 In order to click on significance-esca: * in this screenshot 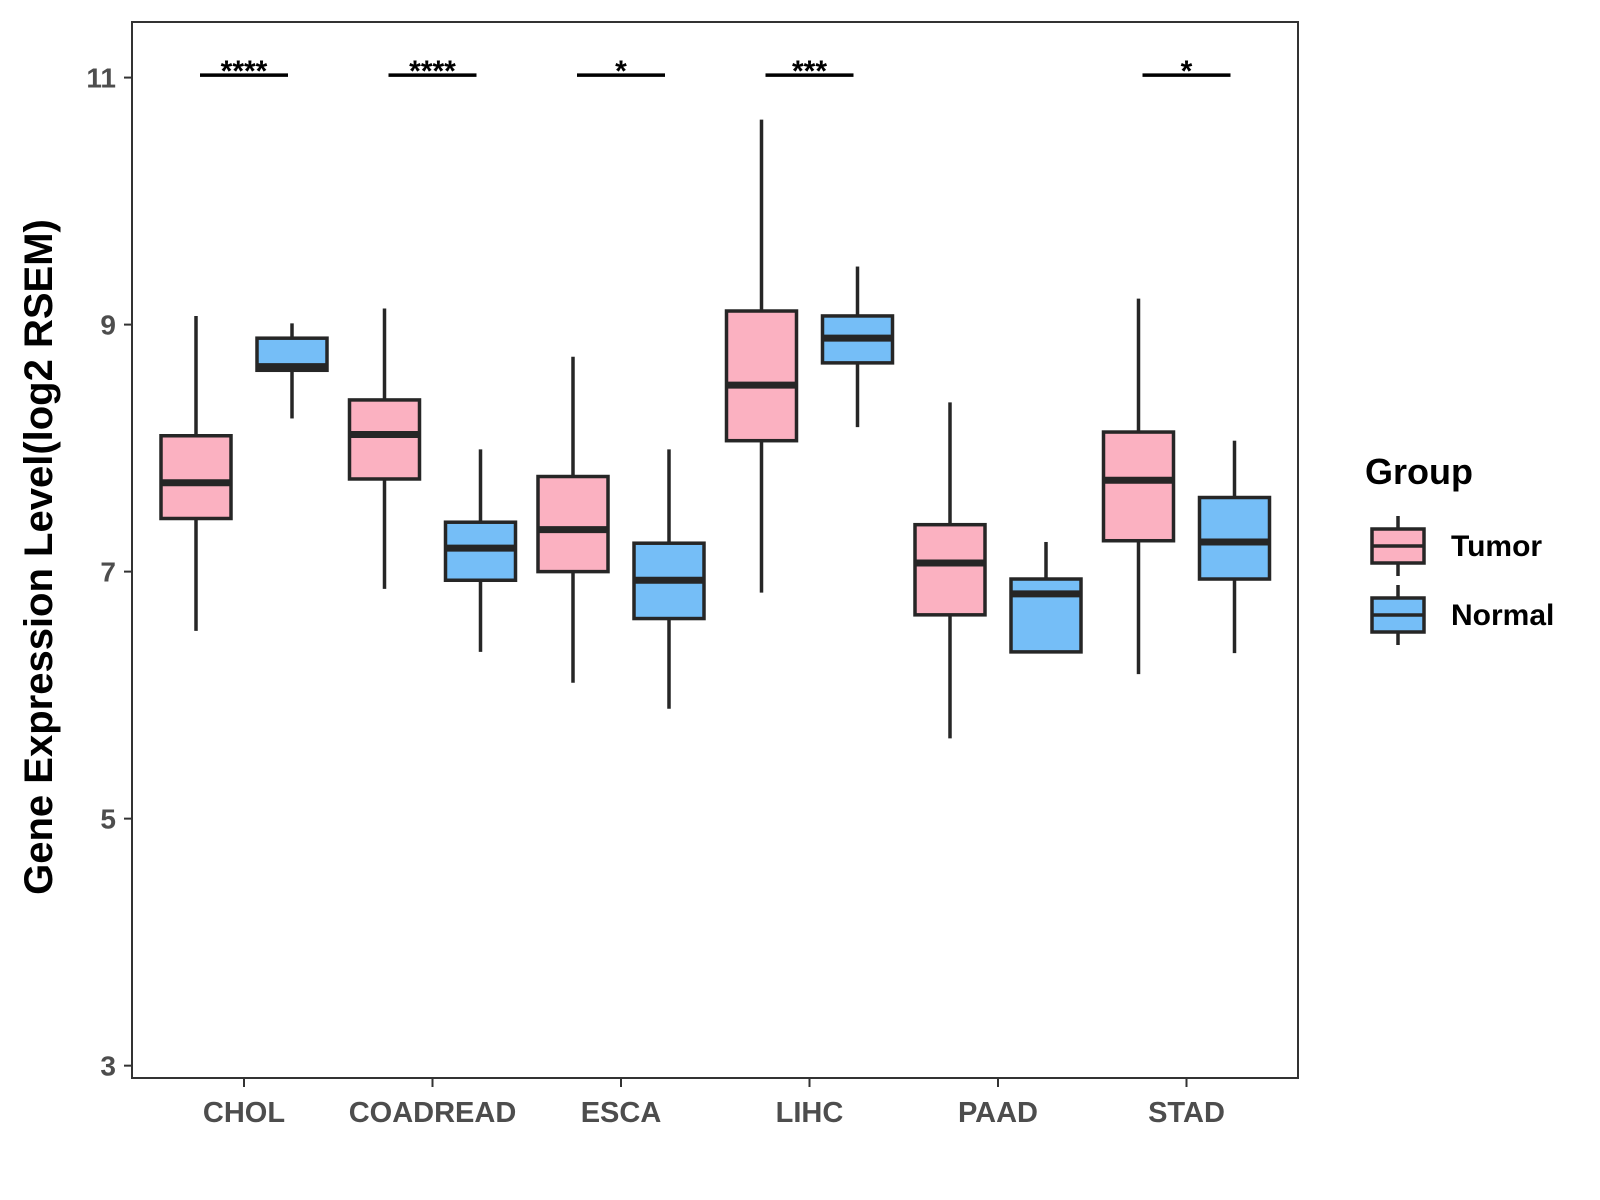, I will do `click(621, 71)`.